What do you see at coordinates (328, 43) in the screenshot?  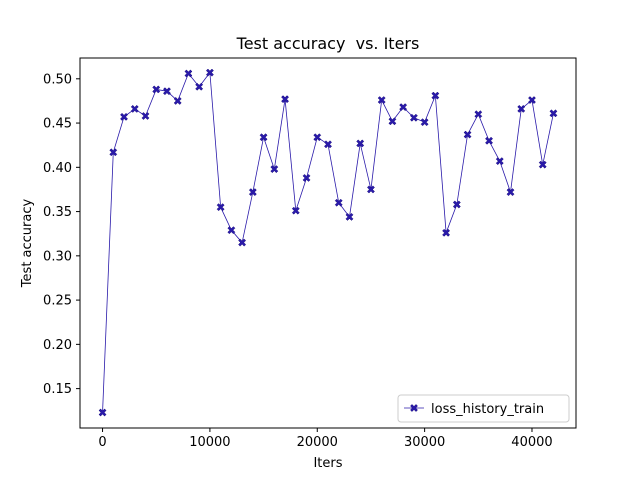 I see `chart-title: Test accuracy vs. Iters` at bounding box center [328, 43].